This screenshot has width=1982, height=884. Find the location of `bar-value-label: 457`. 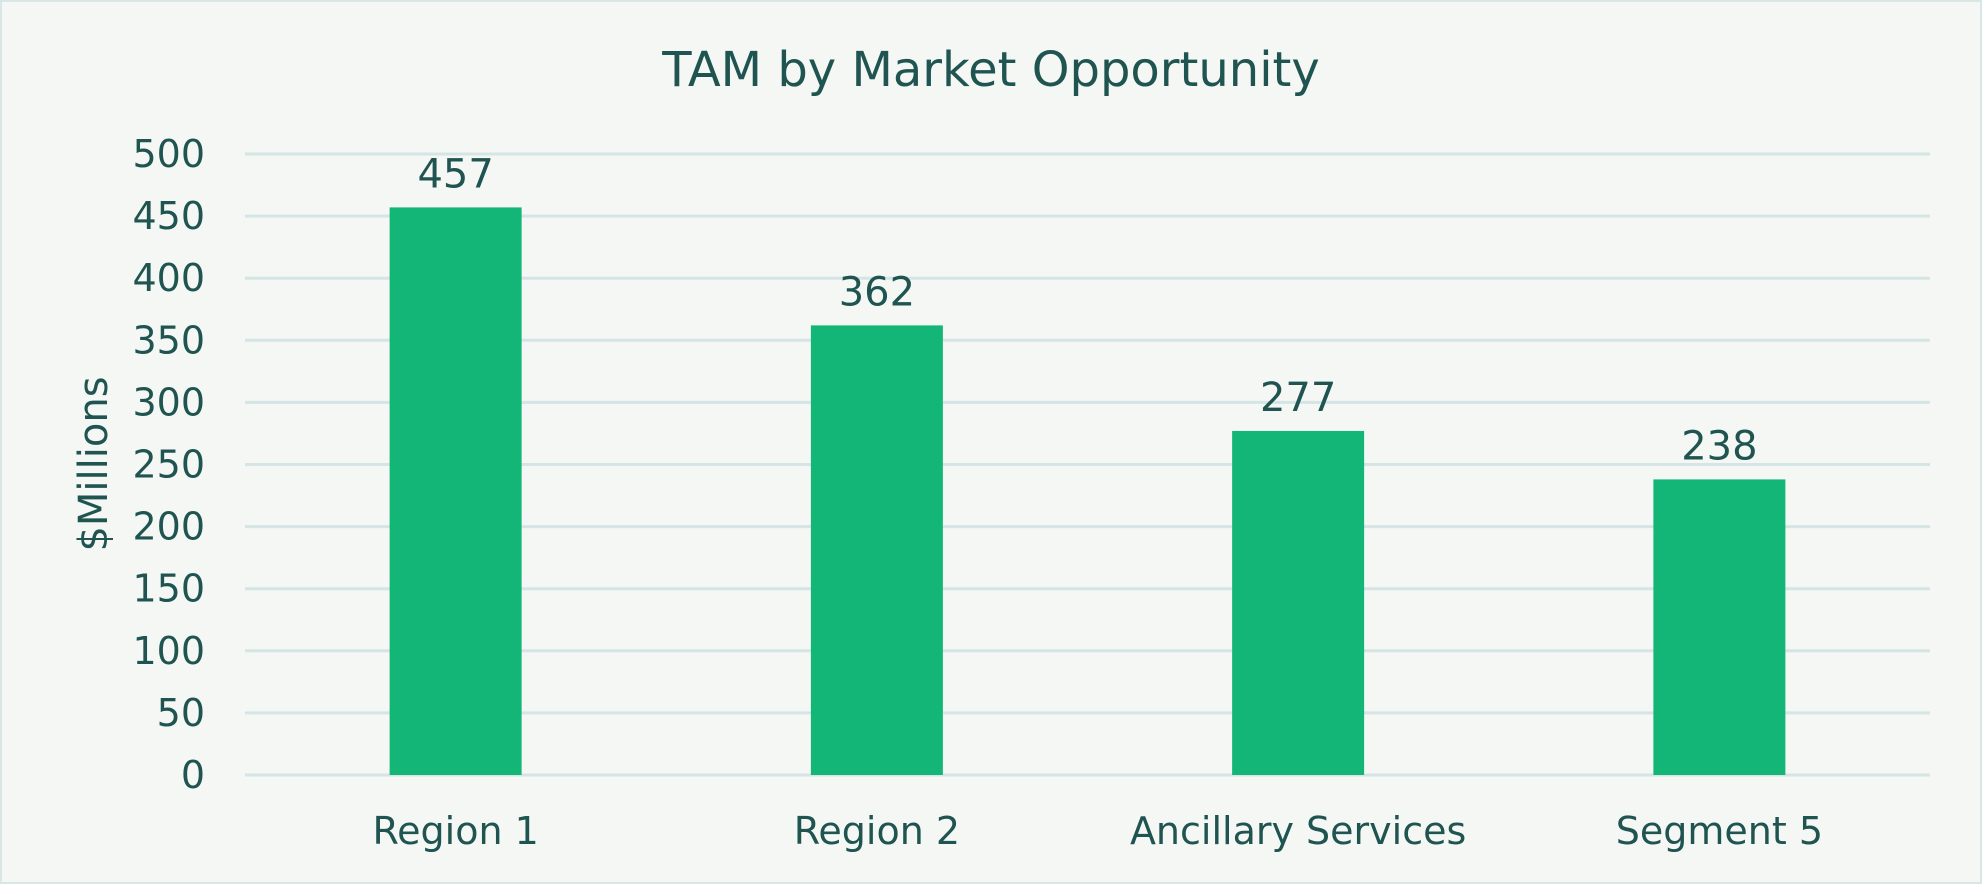

bar-value-label: 457 is located at coordinates (455, 174).